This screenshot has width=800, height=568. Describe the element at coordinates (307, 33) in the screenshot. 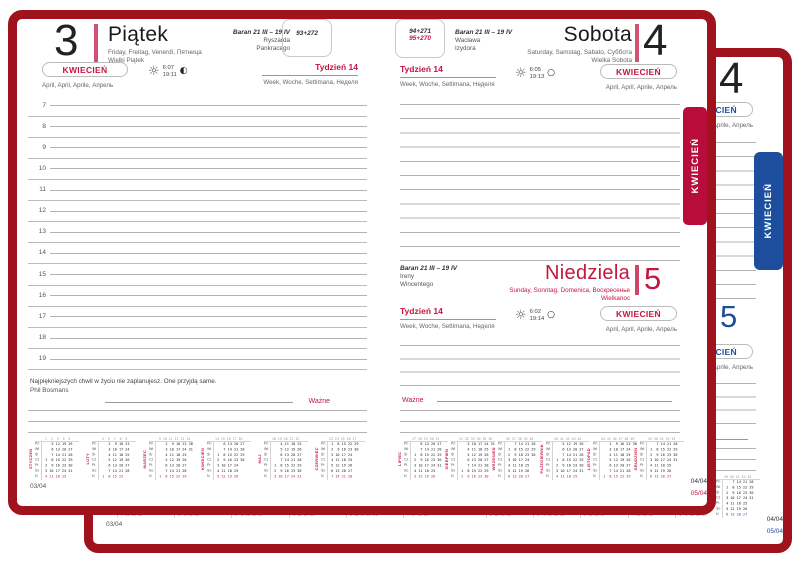

I see `day-of-year: 93+272` at that location.